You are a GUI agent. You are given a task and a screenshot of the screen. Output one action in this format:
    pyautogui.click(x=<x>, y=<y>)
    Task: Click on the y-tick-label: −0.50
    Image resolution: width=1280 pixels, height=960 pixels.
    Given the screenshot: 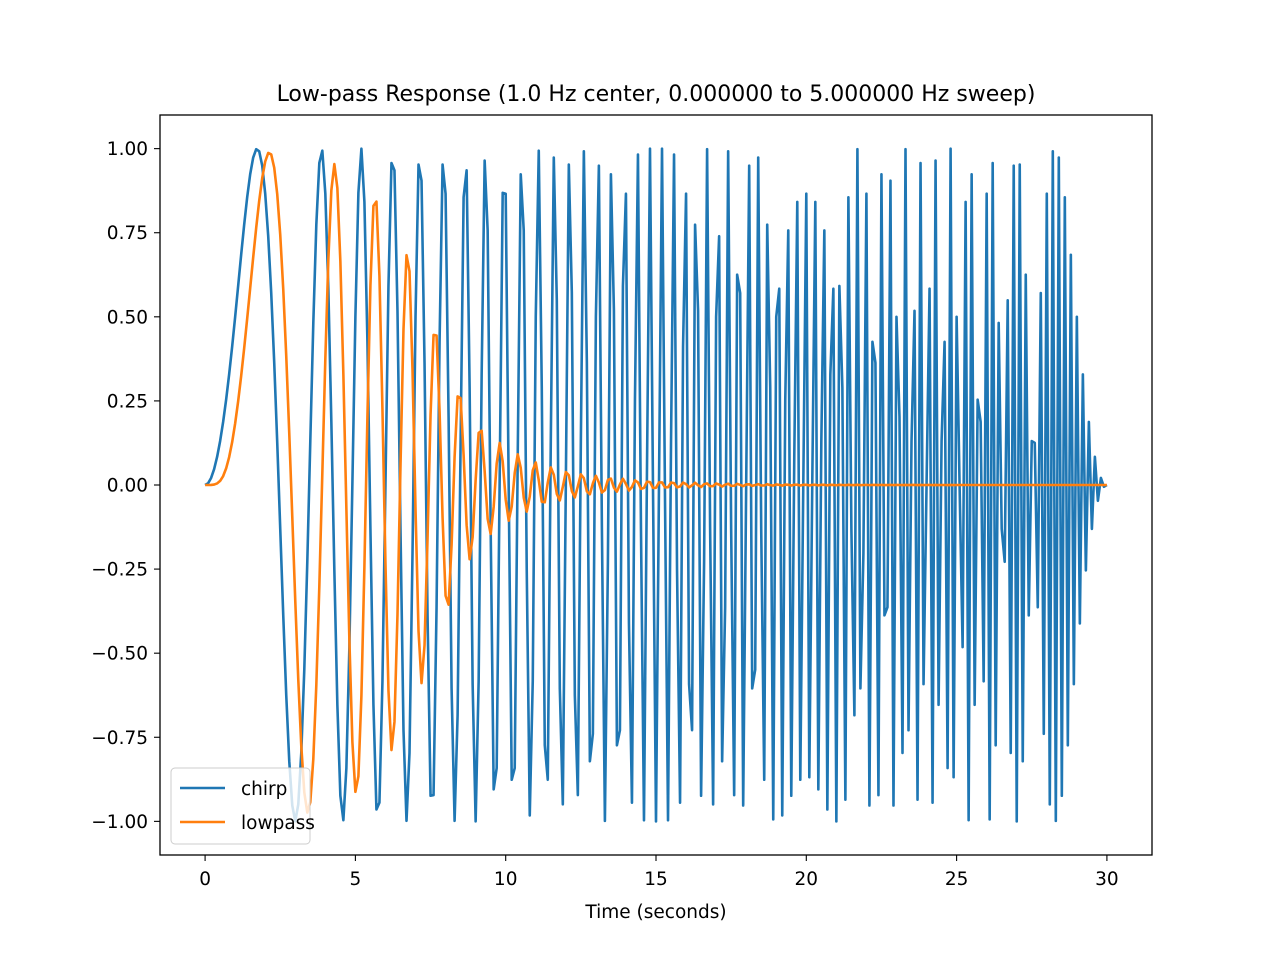 What is the action you would take?
    pyautogui.click(x=119, y=654)
    